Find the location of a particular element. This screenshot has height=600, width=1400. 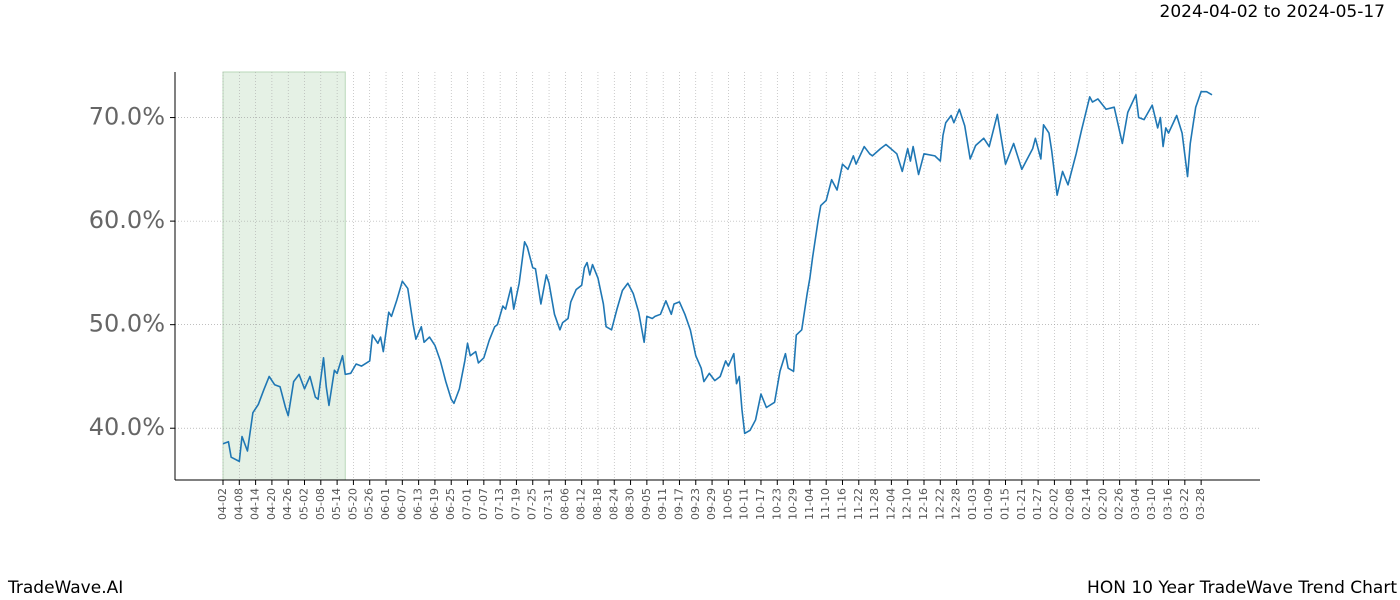

x-tick-label: 11-28 is located at coordinates (874, 504).